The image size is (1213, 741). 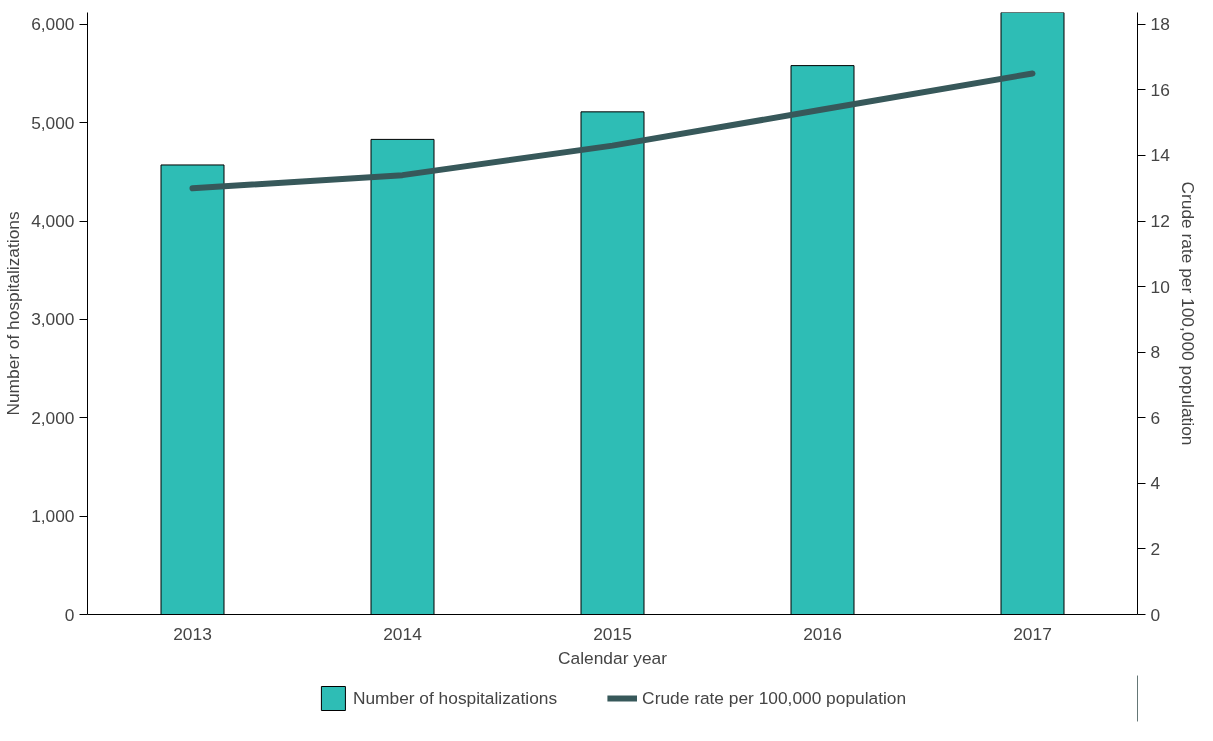 I want to click on x-tick-label: 2014, so click(x=403, y=633).